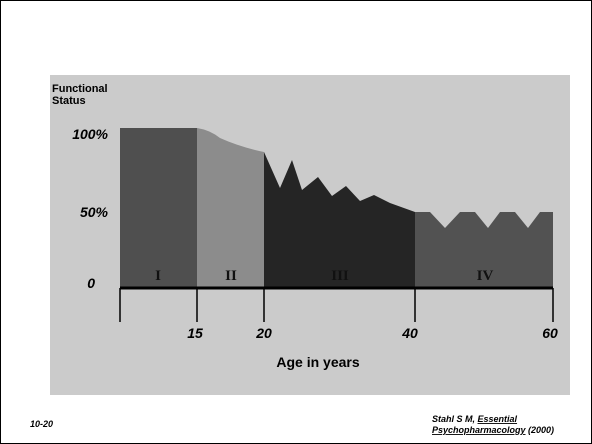 The width and height of the screenshot is (592, 444). What do you see at coordinates (340, 276) in the screenshot?
I see `stage-label: III` at bounding box center [340, 276].